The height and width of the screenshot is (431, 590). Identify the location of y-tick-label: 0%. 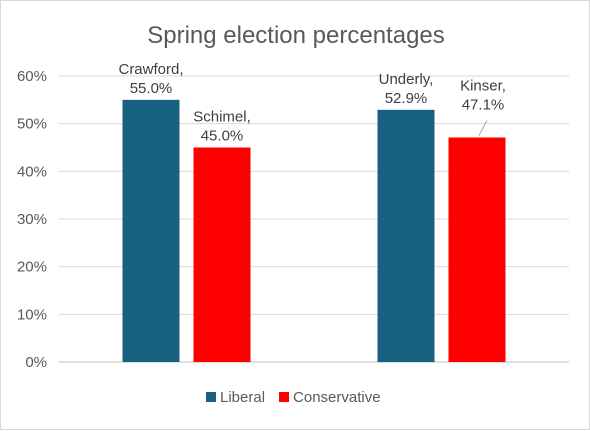
(36, 362).